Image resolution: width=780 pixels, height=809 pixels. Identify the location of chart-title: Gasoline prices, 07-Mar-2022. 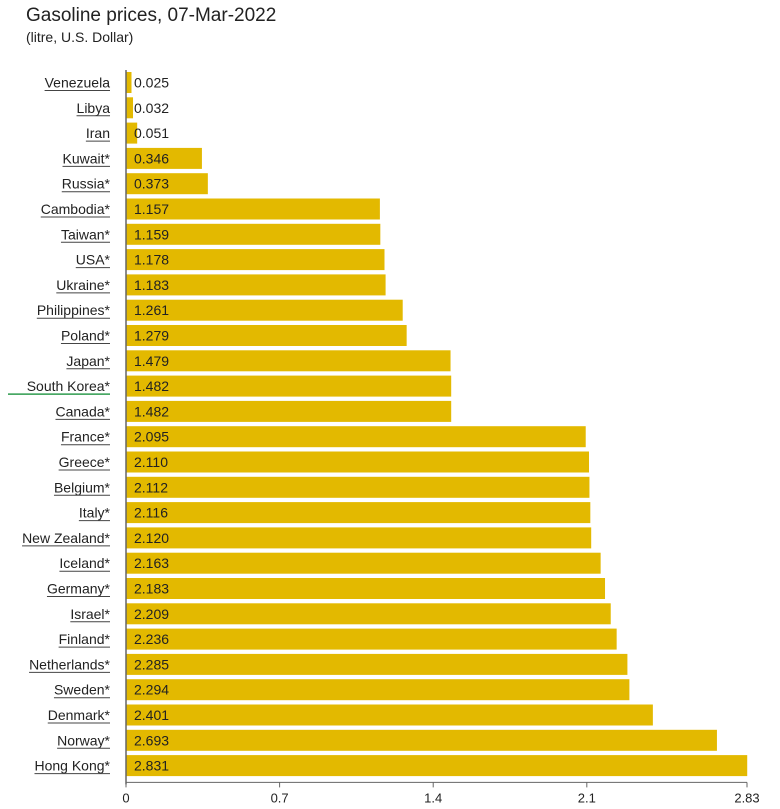
(151, 15).